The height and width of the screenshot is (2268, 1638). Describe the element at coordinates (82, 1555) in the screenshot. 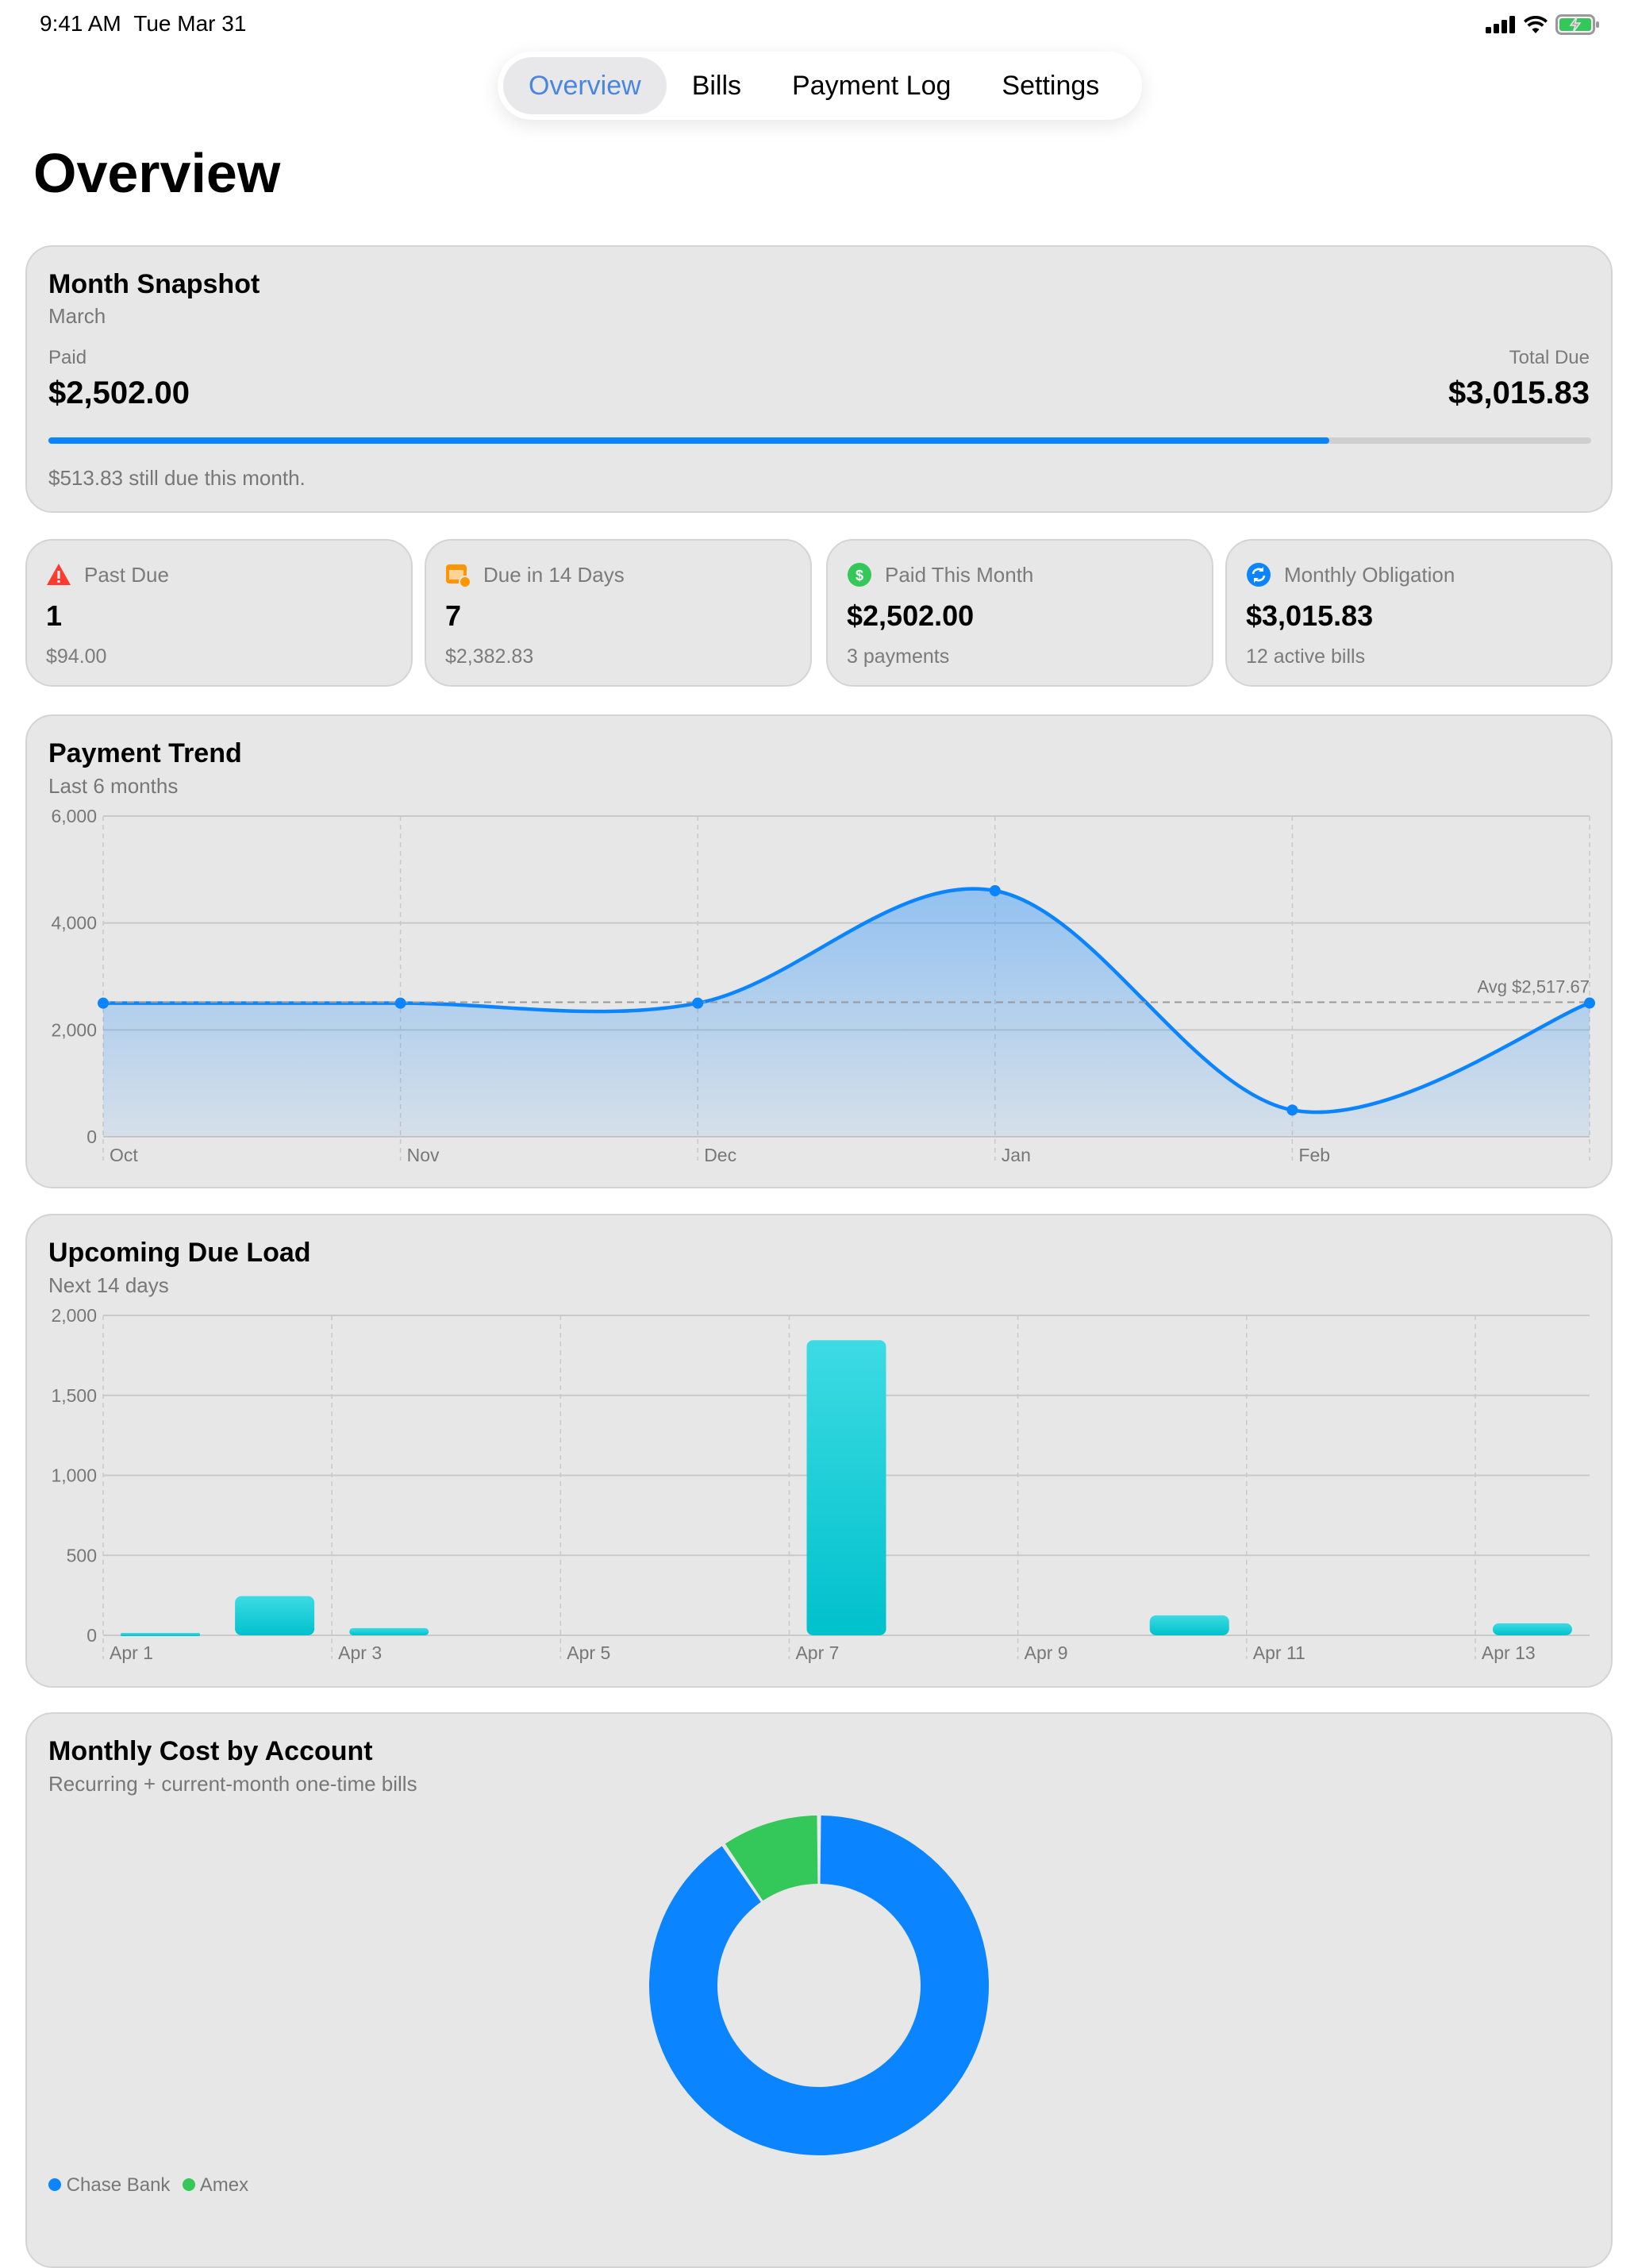

I see `y-tick-label: 500` at that location.